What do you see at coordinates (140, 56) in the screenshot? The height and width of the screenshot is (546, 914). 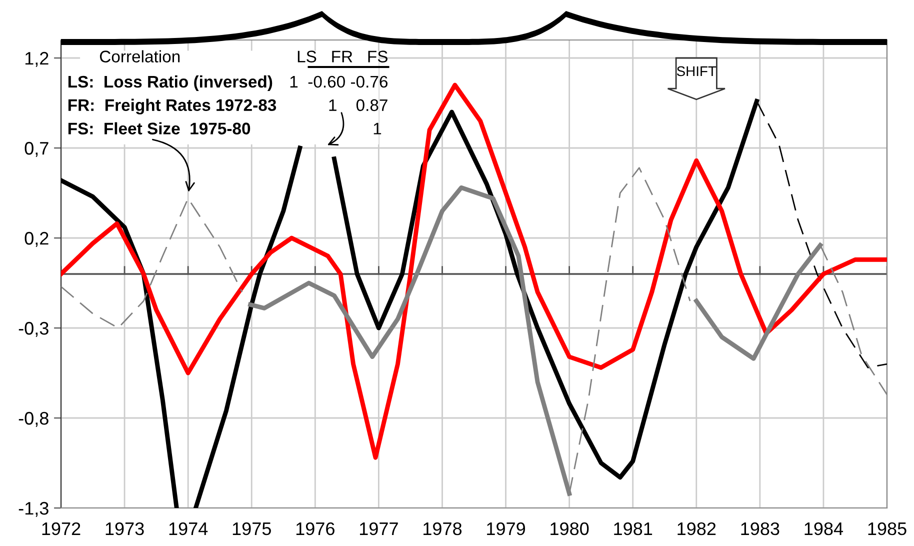 I see `annotation: Correlation` at bounding box center [140, 56].